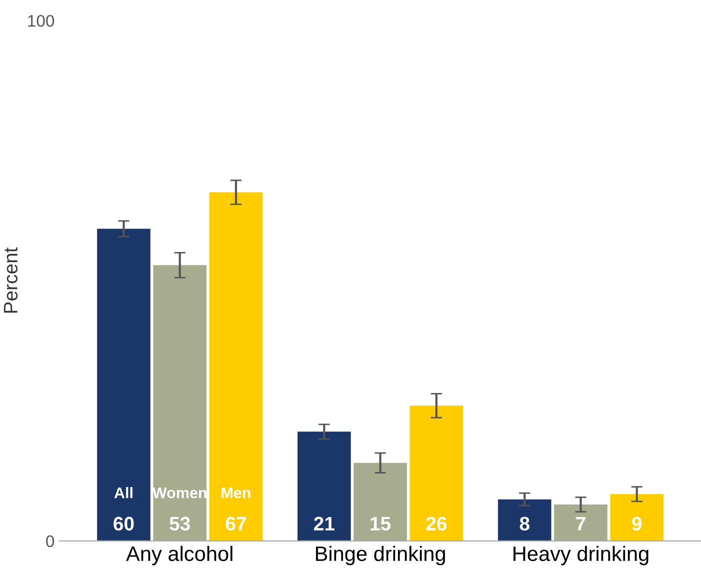 The image size is (701, 588). Describe the element at coordinates (11, 280) in the screenshot. I see `y-axis-title: Percent` at that location.